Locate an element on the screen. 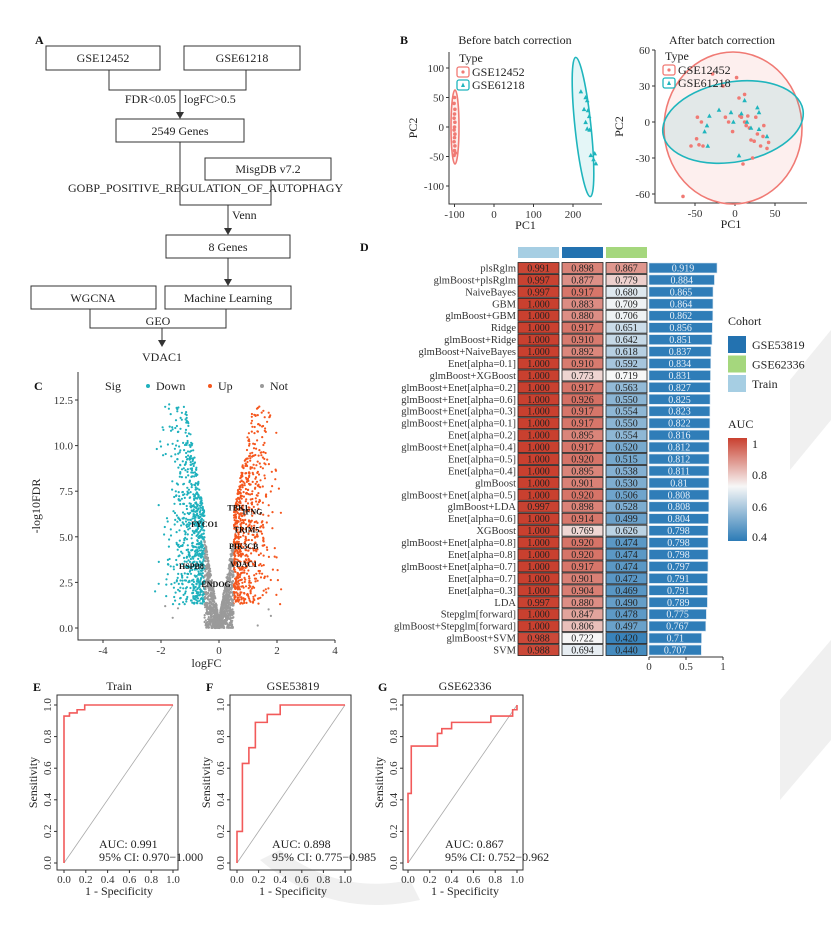 The width and height of the screenshot is (831, 934). model-label: glmBoost is located at coordinates (495, 483).